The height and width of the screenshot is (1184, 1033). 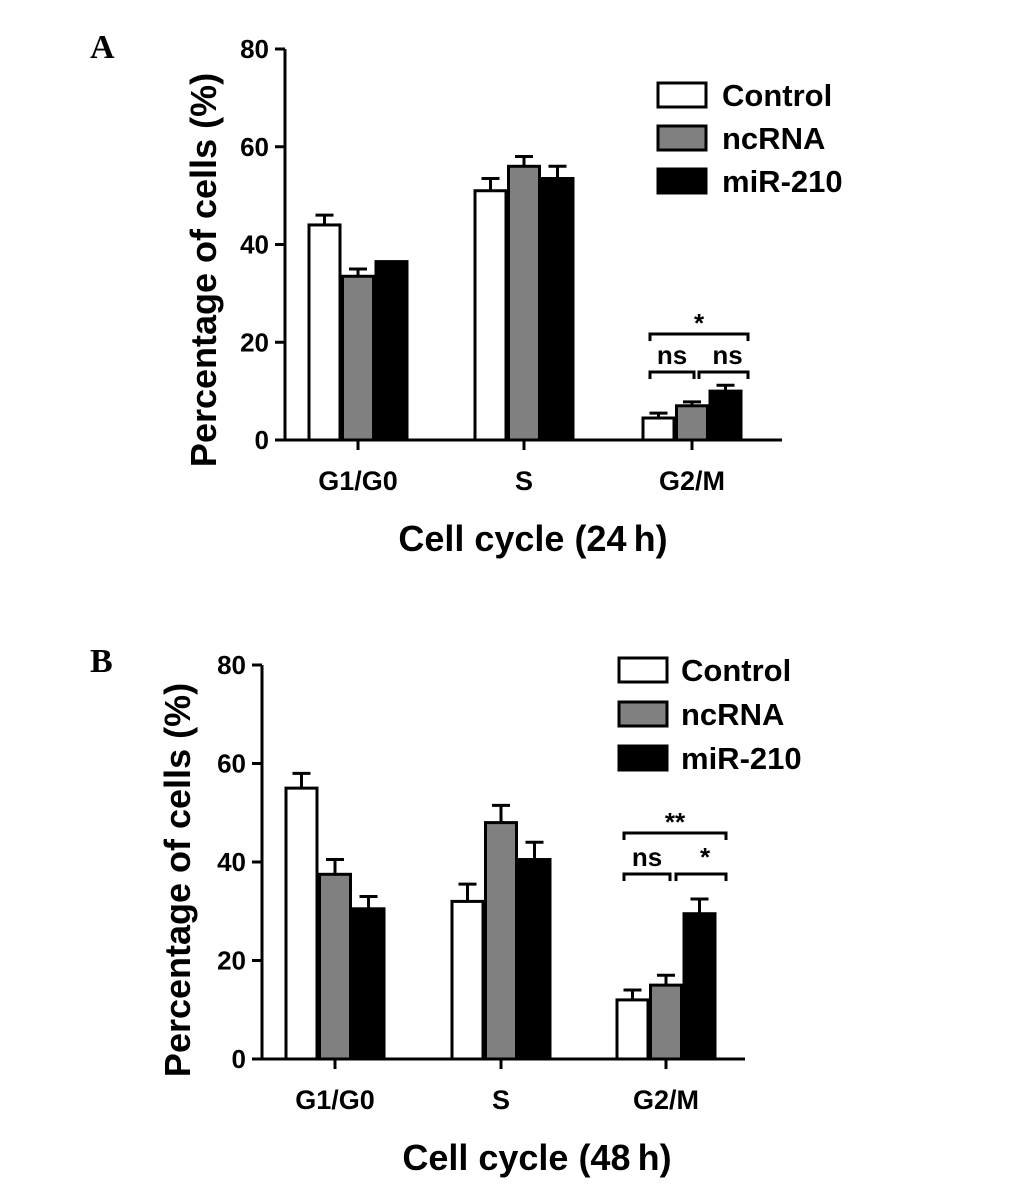 I want to click on panel-b-bar-ncrna-s, so click(x=501, y=941).